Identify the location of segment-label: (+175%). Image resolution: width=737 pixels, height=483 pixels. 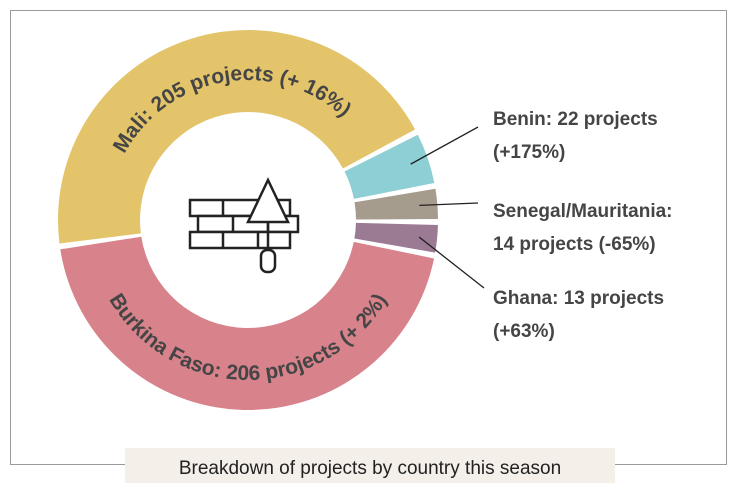
(529, 152).